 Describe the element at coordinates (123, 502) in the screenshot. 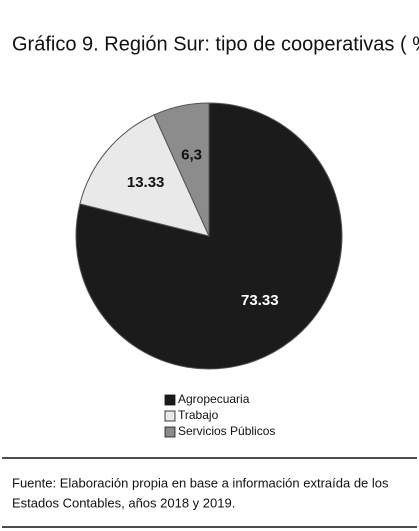

I see `footnote: Estados Contables, años 2018 y 2019.` at that location.